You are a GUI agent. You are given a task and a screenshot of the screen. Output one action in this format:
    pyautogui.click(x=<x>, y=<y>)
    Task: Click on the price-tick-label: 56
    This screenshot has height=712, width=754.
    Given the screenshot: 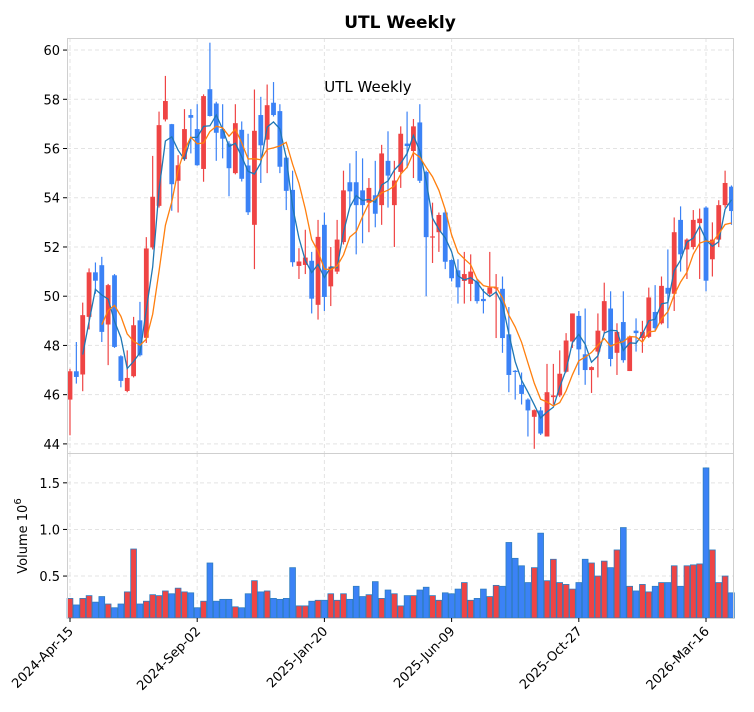 What is the action you would take?
    pyautogui.click(x=51, y=150)
    